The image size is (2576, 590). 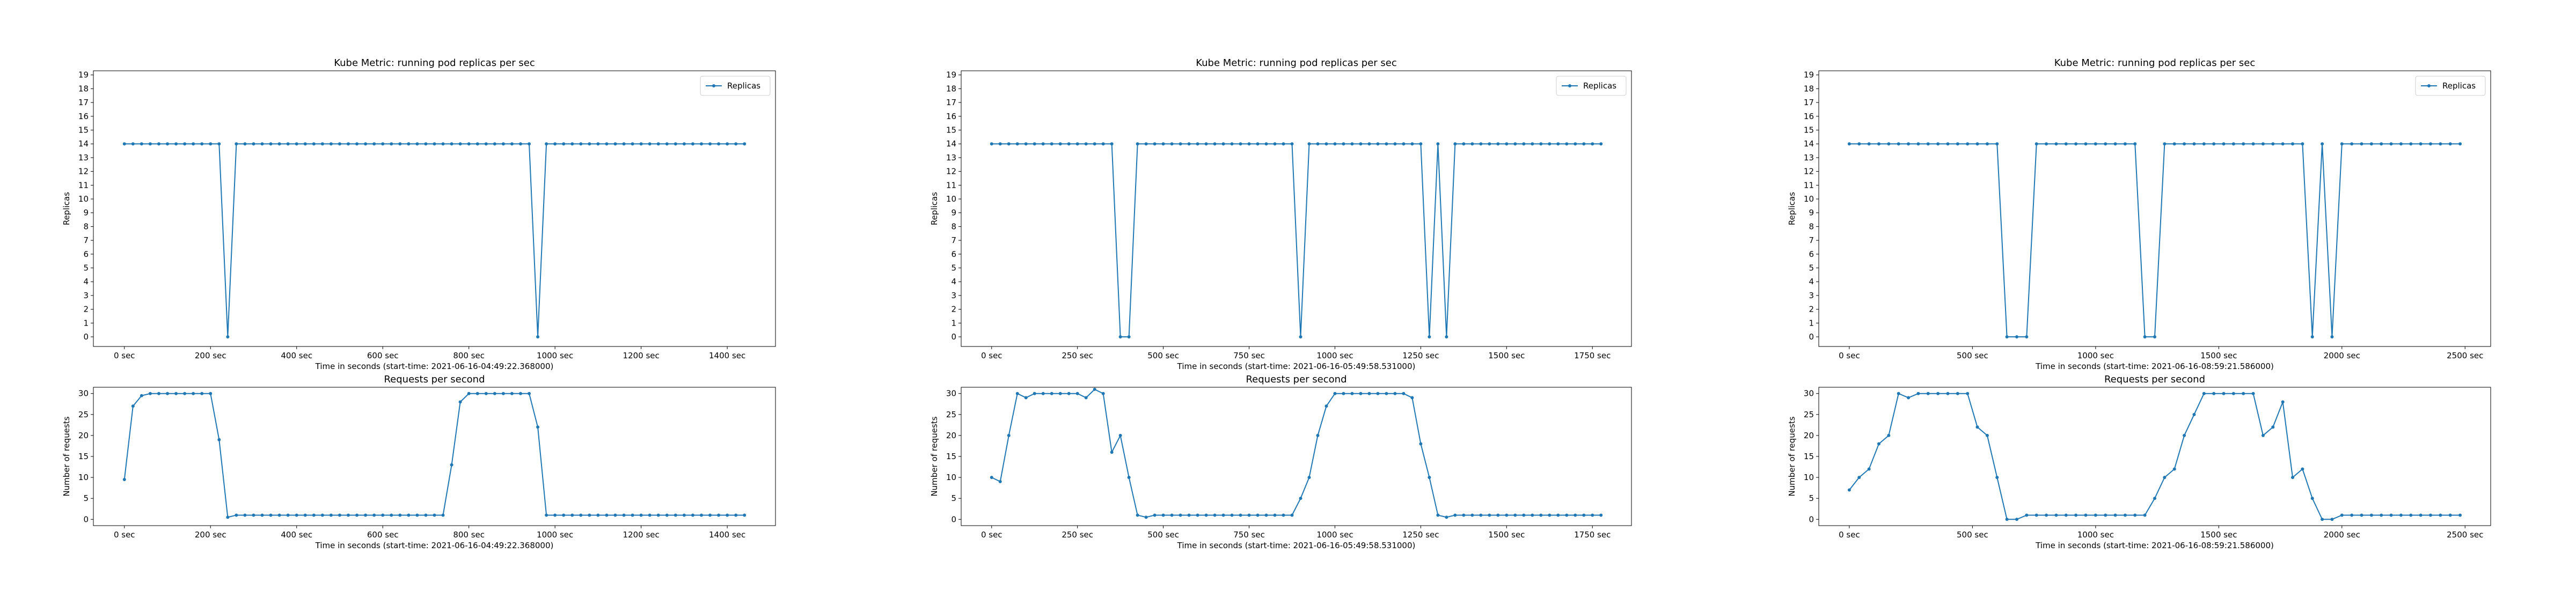 What do you see at coordinates (469, 355) in the screenshot?
I see `x-tick-label: 800 sec` at bounding box center [469, 355].